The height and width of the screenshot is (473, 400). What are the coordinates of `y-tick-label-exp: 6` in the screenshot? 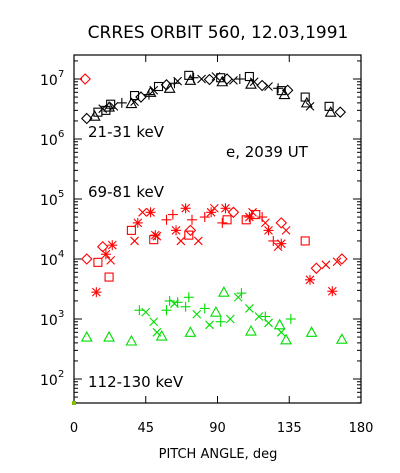 It's located at (61, 134).